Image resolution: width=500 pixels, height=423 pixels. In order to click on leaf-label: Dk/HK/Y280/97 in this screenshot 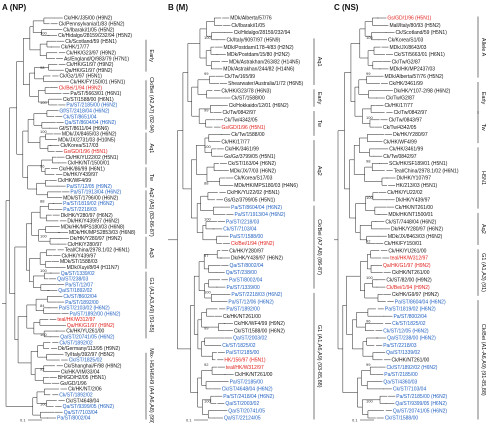, I will do `click(410, 135)`.